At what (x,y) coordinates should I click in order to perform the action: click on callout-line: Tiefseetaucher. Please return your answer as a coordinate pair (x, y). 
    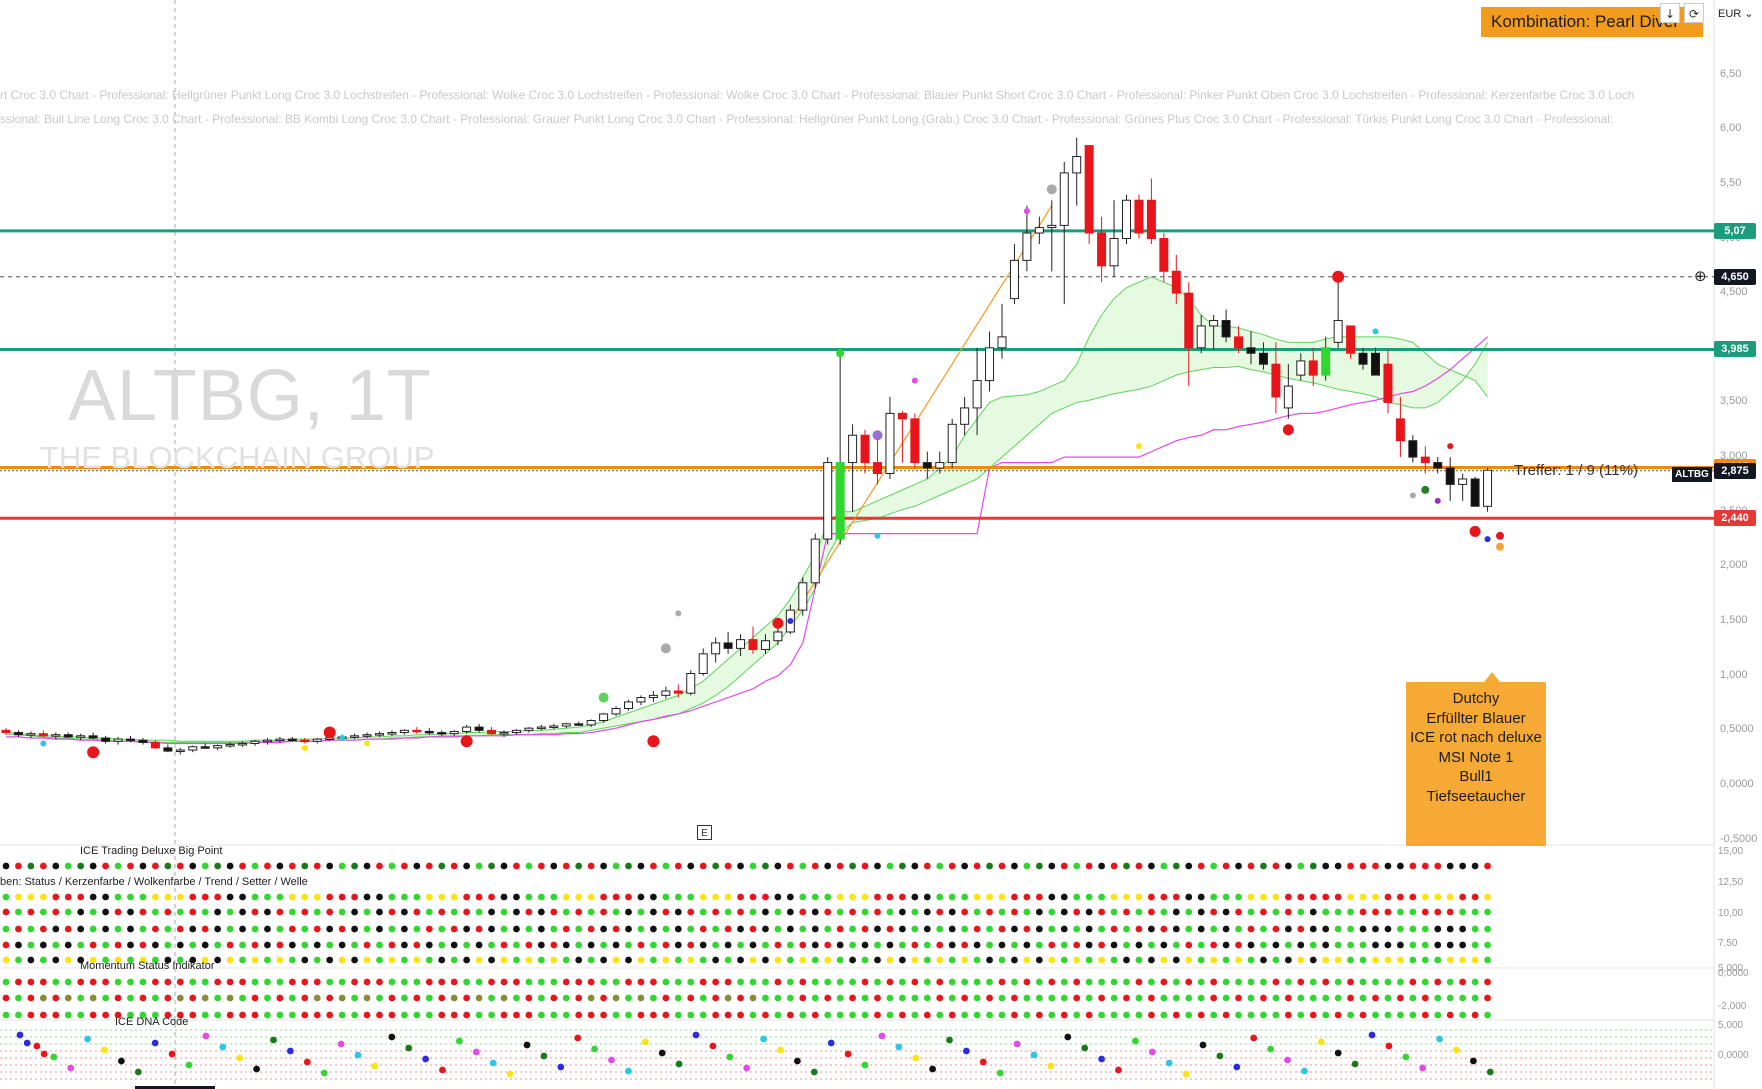
    Looking at the image, I should click on (1476, 796).